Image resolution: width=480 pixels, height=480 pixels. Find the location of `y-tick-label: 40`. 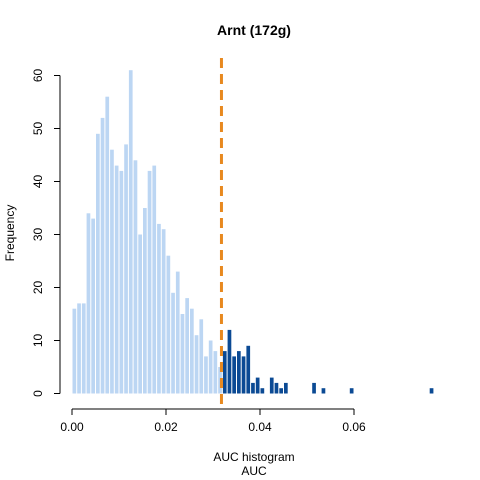

y-tick-label: 40 is located at coordinates (38, 182).